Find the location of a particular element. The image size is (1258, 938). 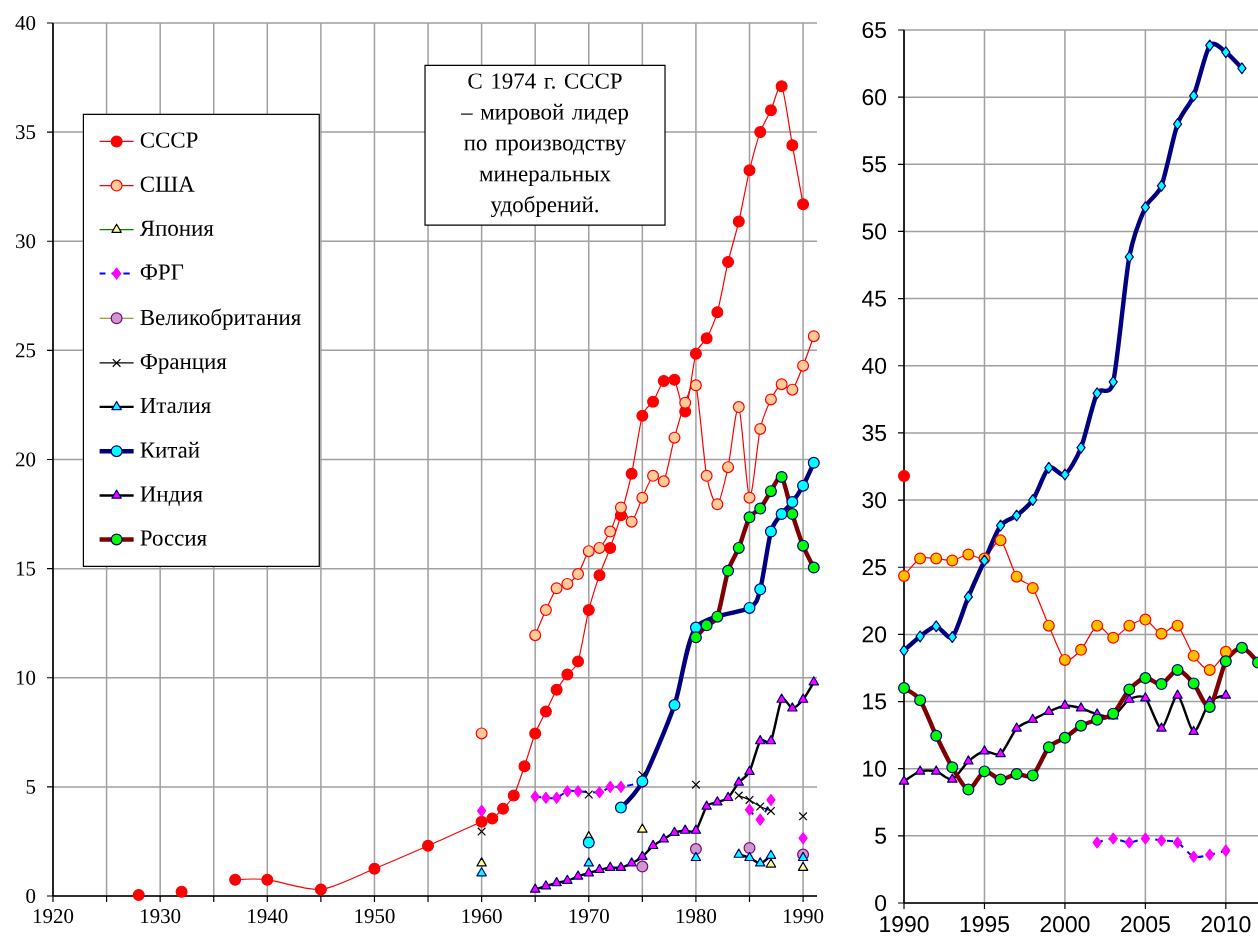

legend-label: Китай is located at coordinates (170, 449).